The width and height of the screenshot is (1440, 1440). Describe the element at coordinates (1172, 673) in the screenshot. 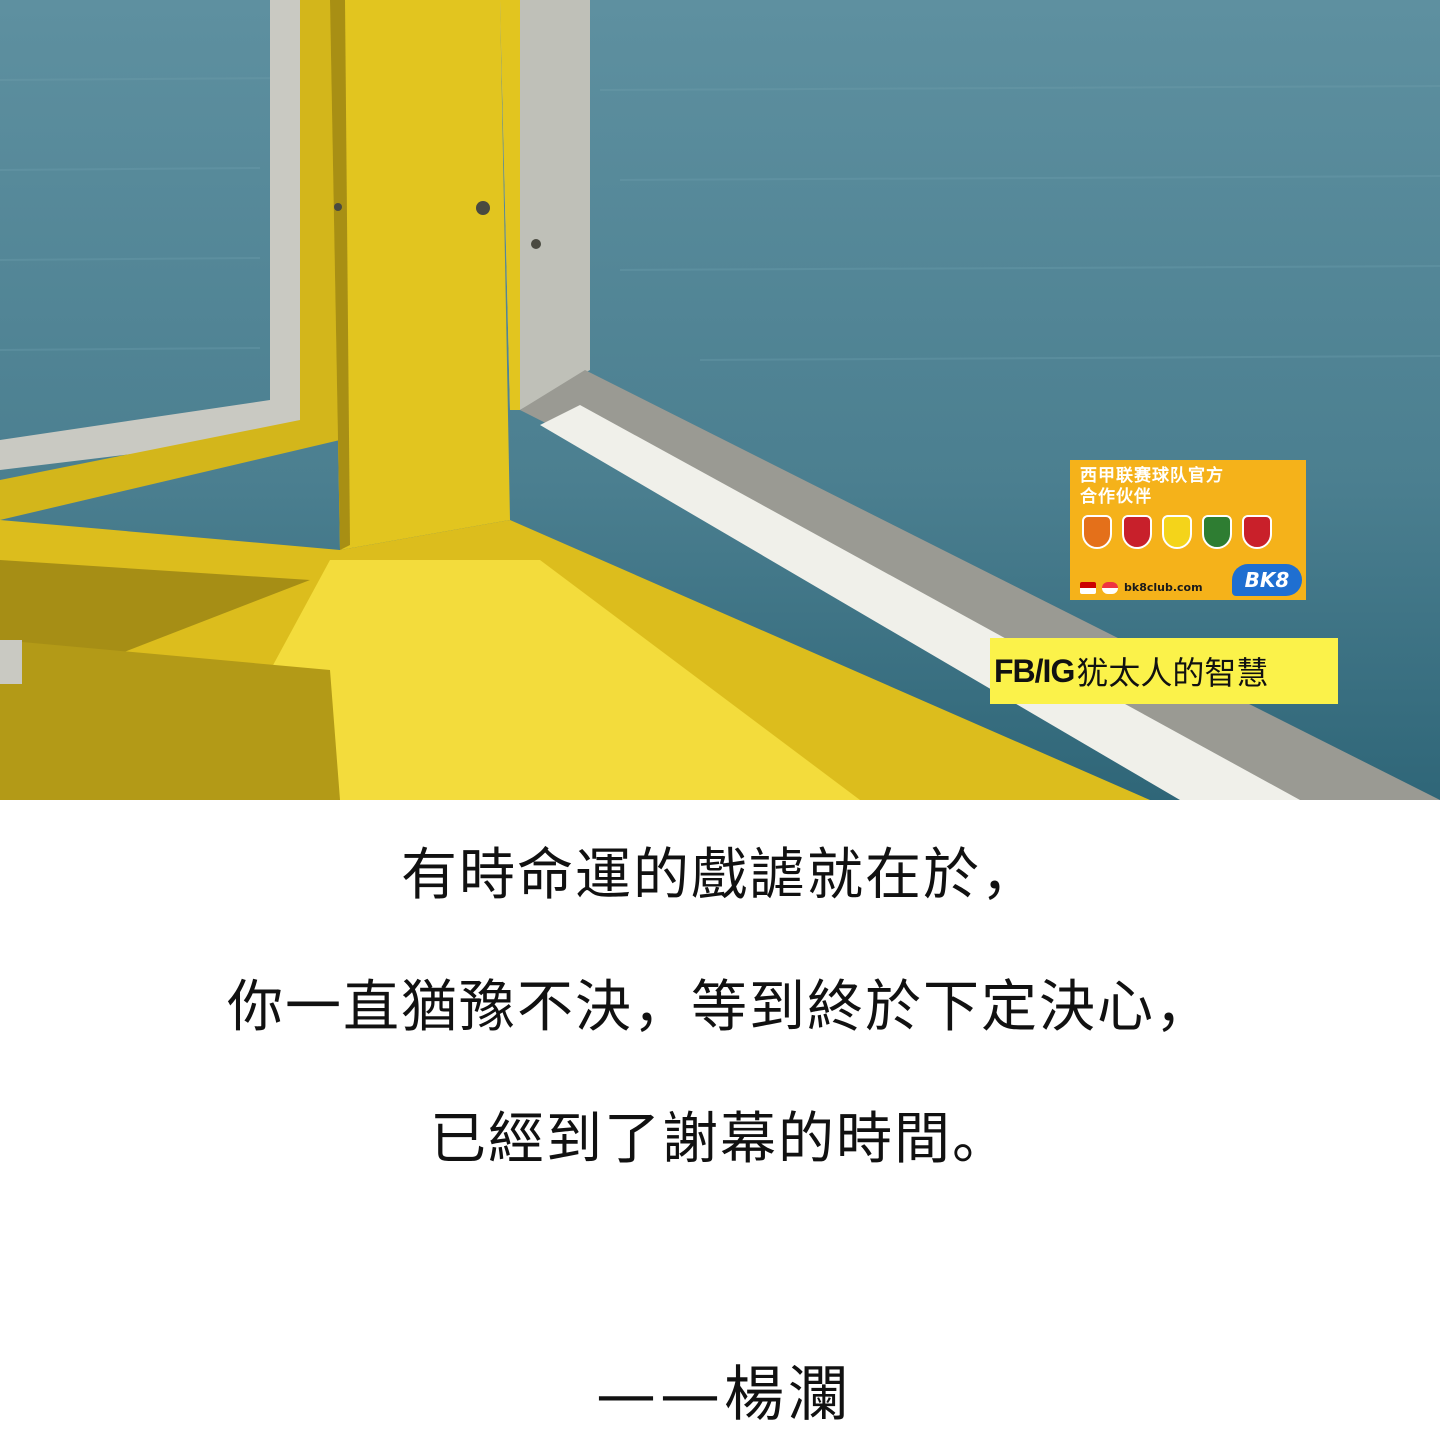

I see `credit-name: 犹太人的智慧` at that location.